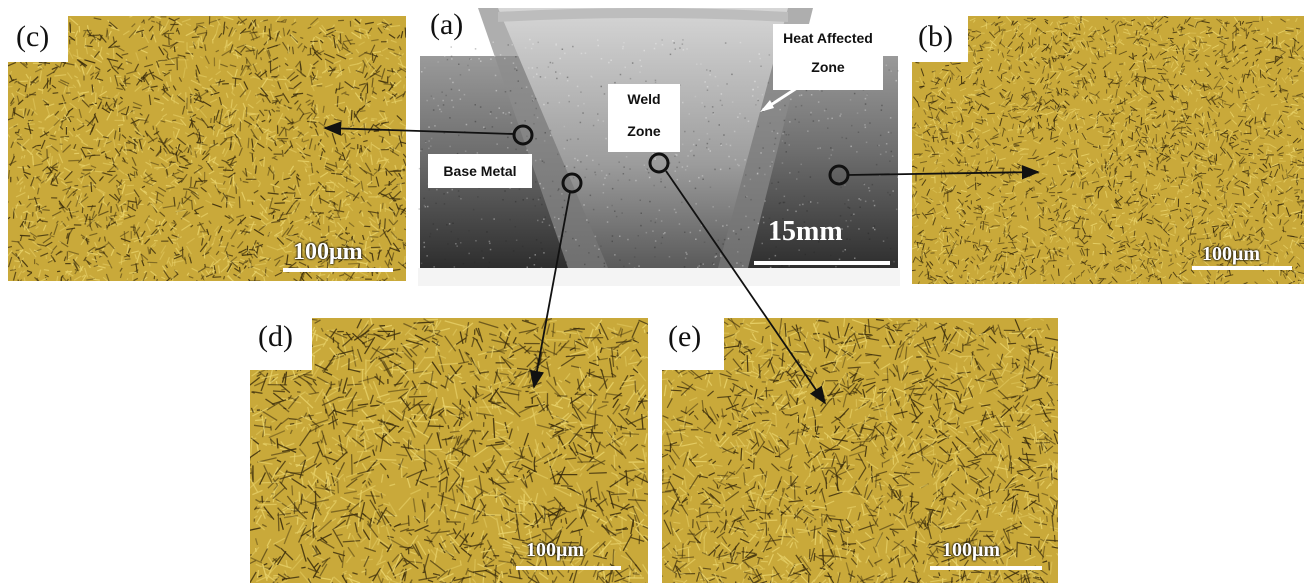 The height and width of the screenshot is (583, 1308). I want to click on micrograph-texture-d, so click(449, 450).